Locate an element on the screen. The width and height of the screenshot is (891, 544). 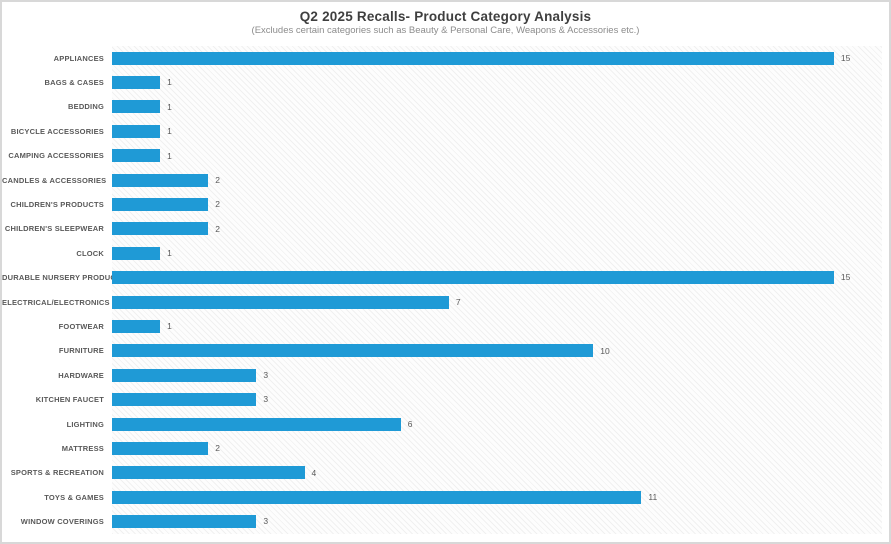
category-label: DURABLE NURSERY PRODUCT is located at coordinates (61, 278).